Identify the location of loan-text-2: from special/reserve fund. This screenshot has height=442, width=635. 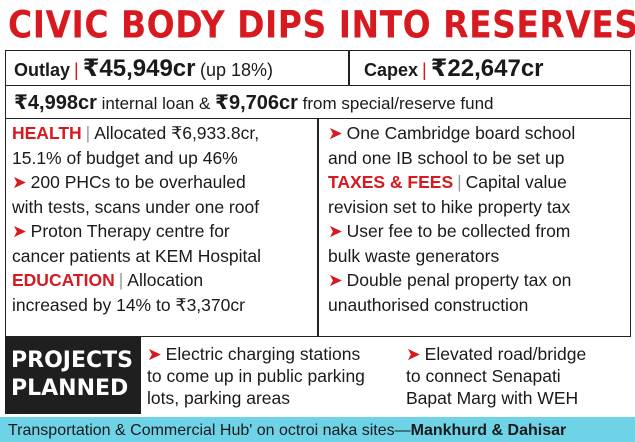
(398, 103).